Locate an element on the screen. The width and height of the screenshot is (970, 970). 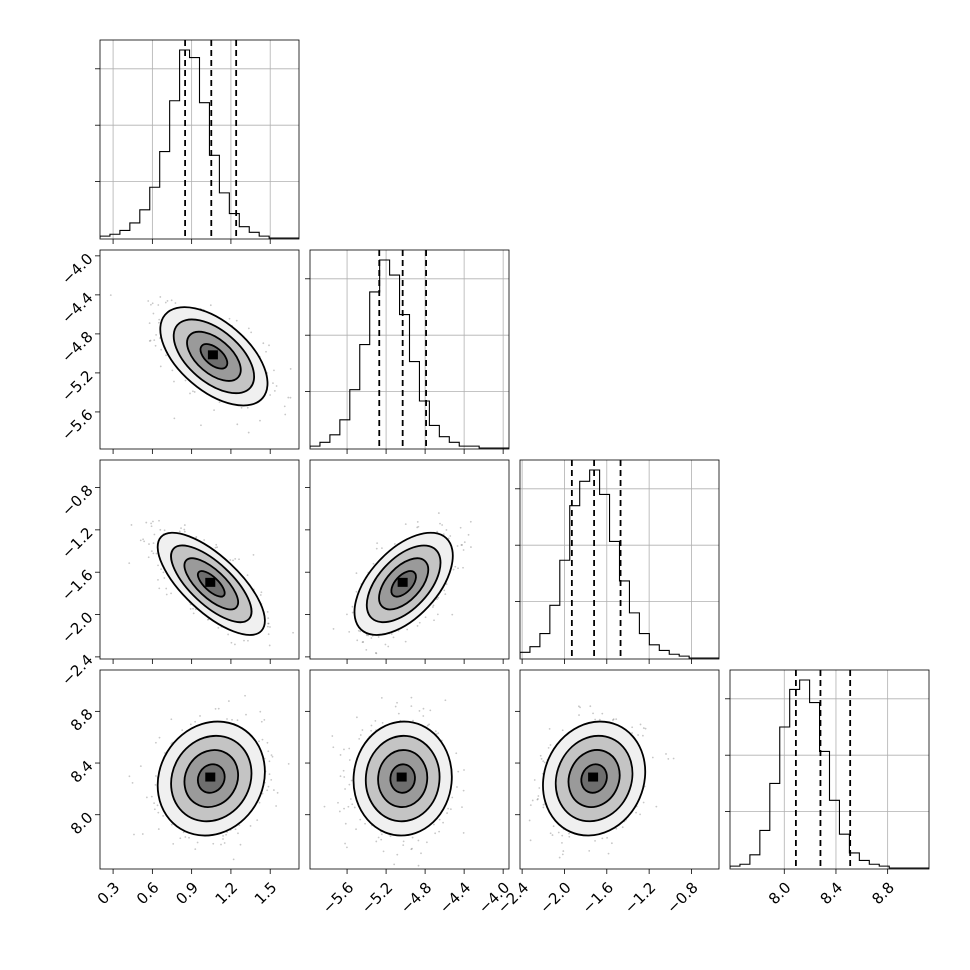
y-tick-label: −1.2 is located at coordinates (77, 543).